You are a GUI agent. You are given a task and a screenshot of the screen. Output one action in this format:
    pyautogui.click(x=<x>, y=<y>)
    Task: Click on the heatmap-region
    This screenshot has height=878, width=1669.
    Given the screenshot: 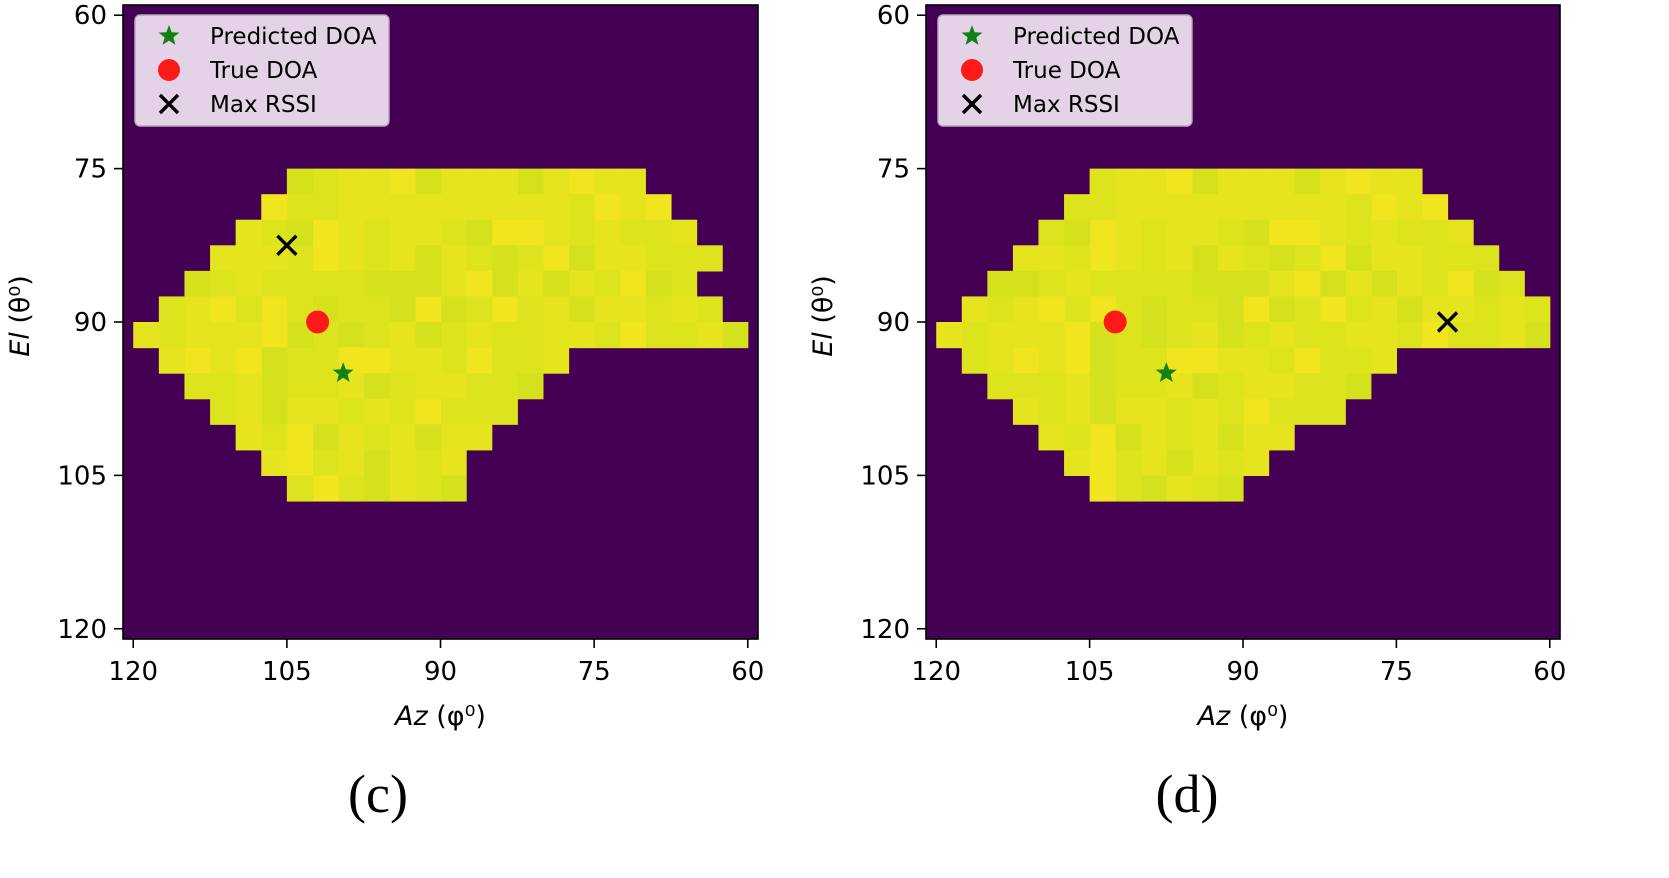 What is the action you would take?
    pyautogui.click(x=441, y=335)
    